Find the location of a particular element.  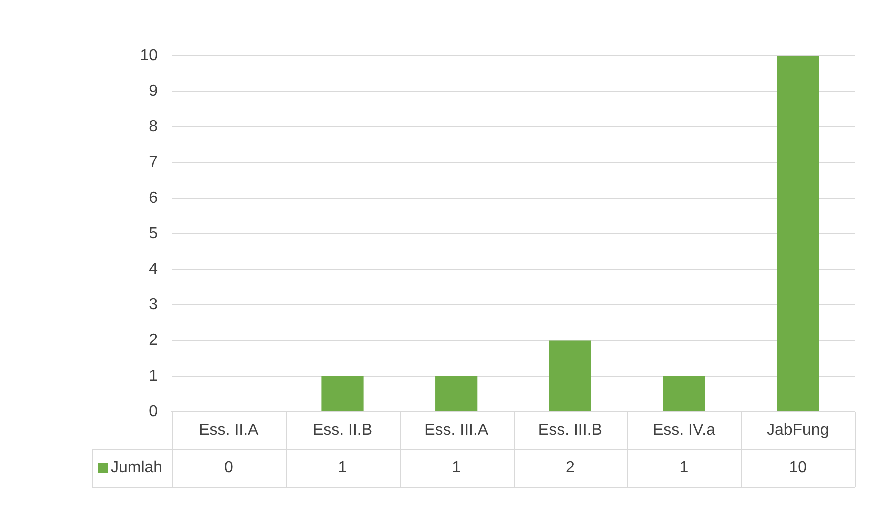

y-tick-label: 2 is located at coordinates (153, 341).